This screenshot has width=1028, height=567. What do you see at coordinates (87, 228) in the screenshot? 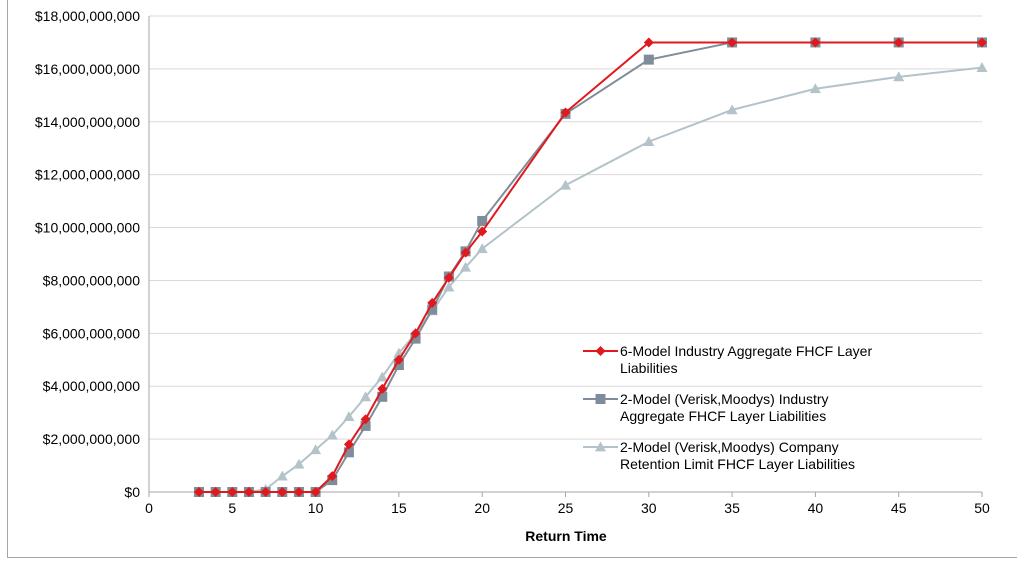
I see `y-tick-label: $10,000,000,000` at bounding box center [87, 228].